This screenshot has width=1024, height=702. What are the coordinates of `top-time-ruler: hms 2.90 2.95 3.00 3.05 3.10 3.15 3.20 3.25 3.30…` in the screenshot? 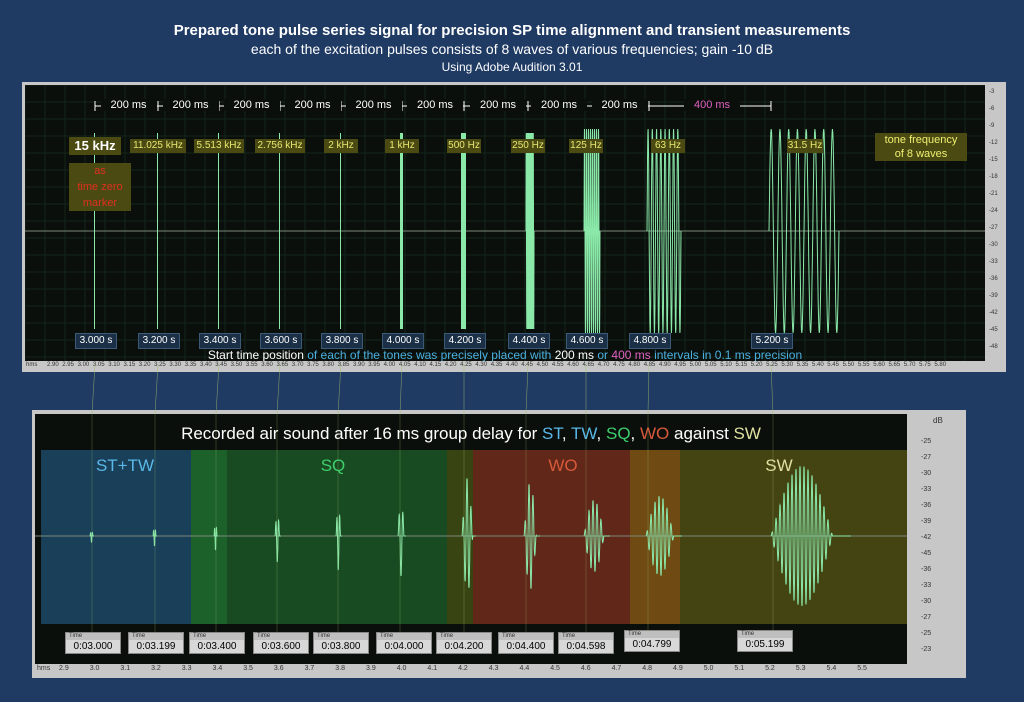 It's located at (505, 366).